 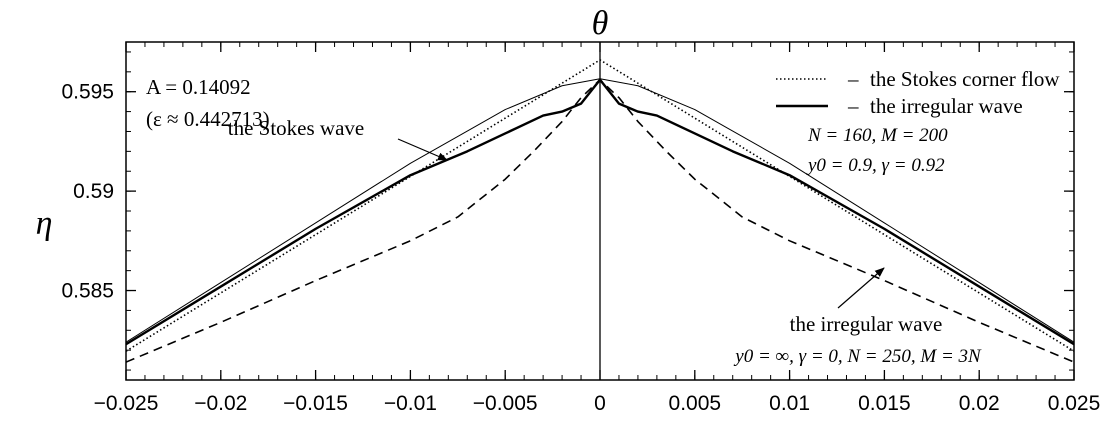 I want to click on x-tick-label: −0.005, so click(x=505, y=403).